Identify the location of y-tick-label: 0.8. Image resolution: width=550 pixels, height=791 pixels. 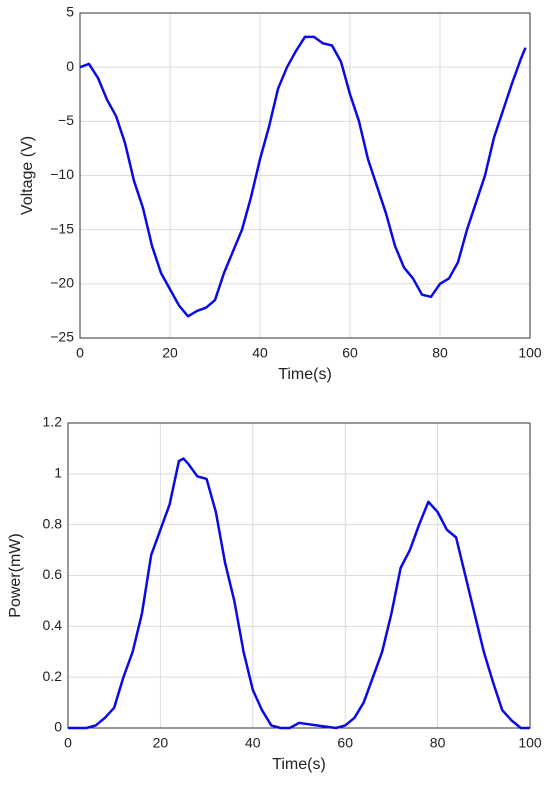
(53, 523).